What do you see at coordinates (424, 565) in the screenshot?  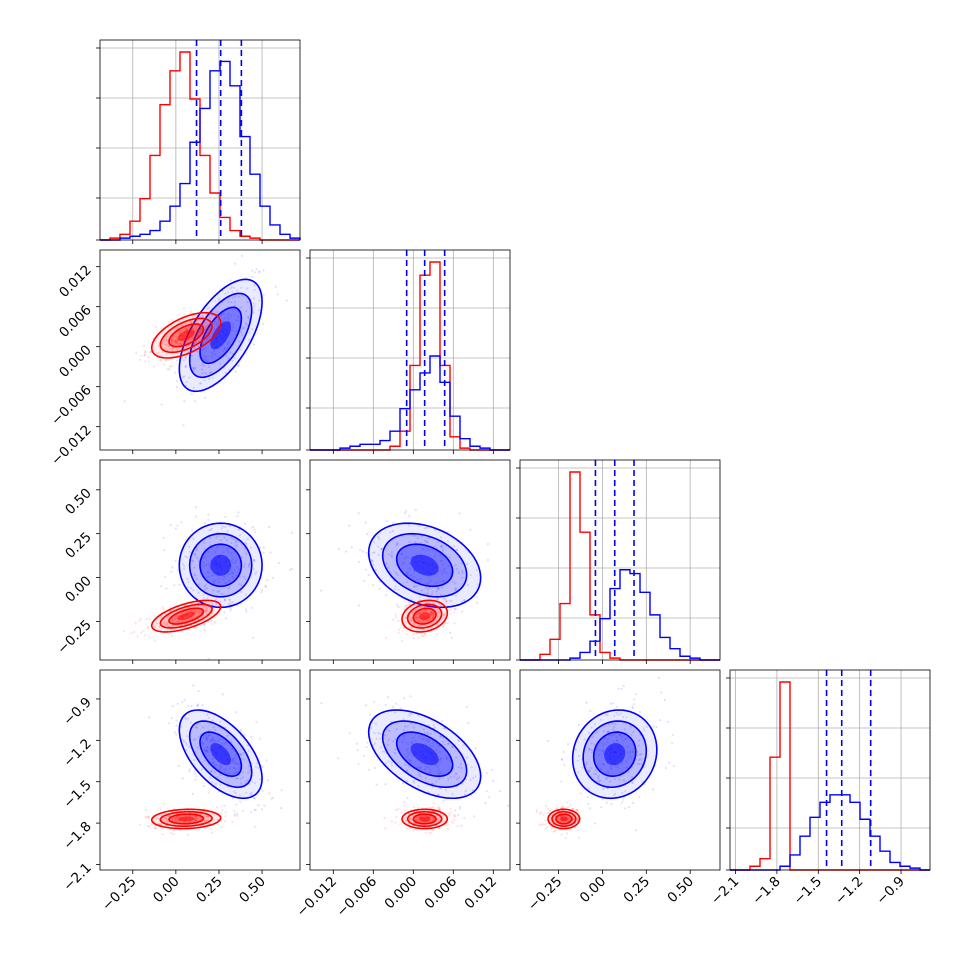 I see `contour-line` at bounding box center [424, 565].